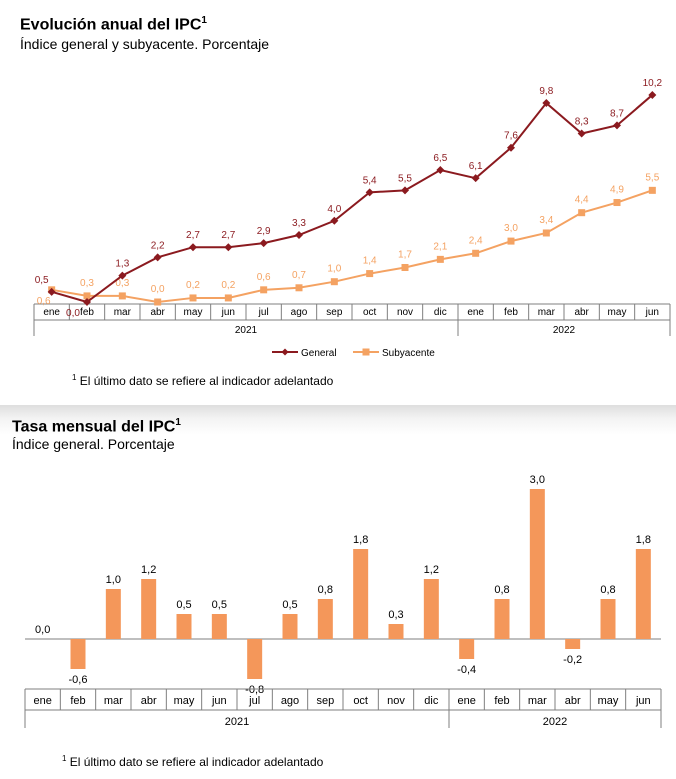  What do you see at coordinates (264, 231) in the screenshot?
I see `general-data-label: 2,9` at bounding box center [264, 231].